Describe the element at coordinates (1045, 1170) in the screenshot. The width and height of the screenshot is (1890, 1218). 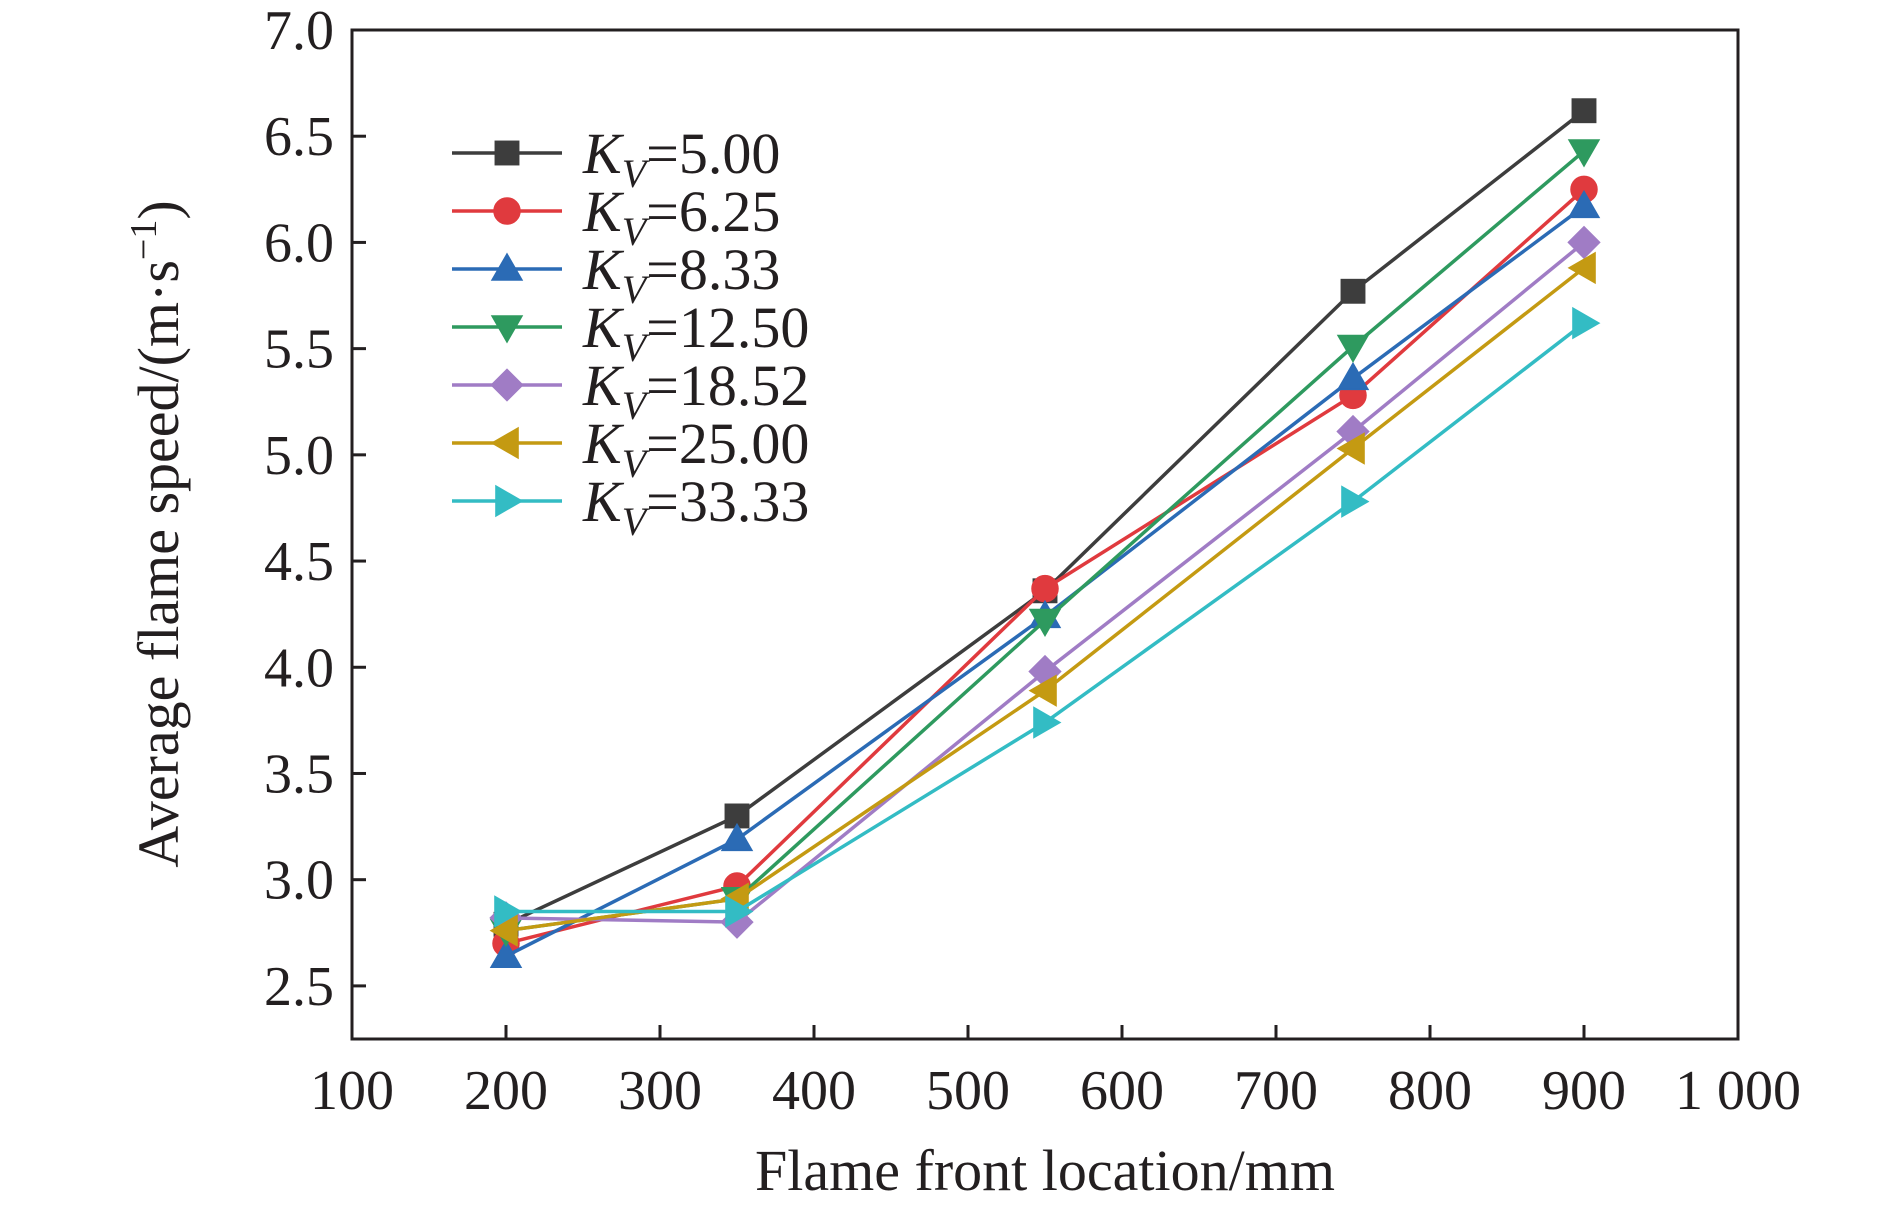
I see `x-axis-title: Flame front location/mm` at that location.